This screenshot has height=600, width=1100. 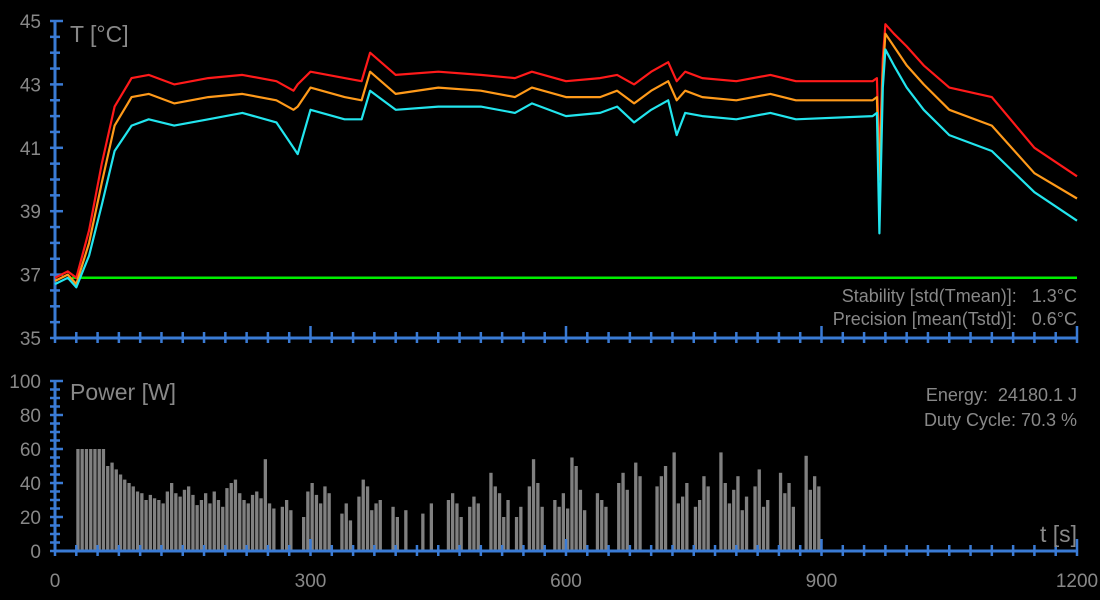 What do you see at coordinates (30, 450) in the screenshot?
I see `power-y-tick-label: 60` at bounding box center [30, 450].